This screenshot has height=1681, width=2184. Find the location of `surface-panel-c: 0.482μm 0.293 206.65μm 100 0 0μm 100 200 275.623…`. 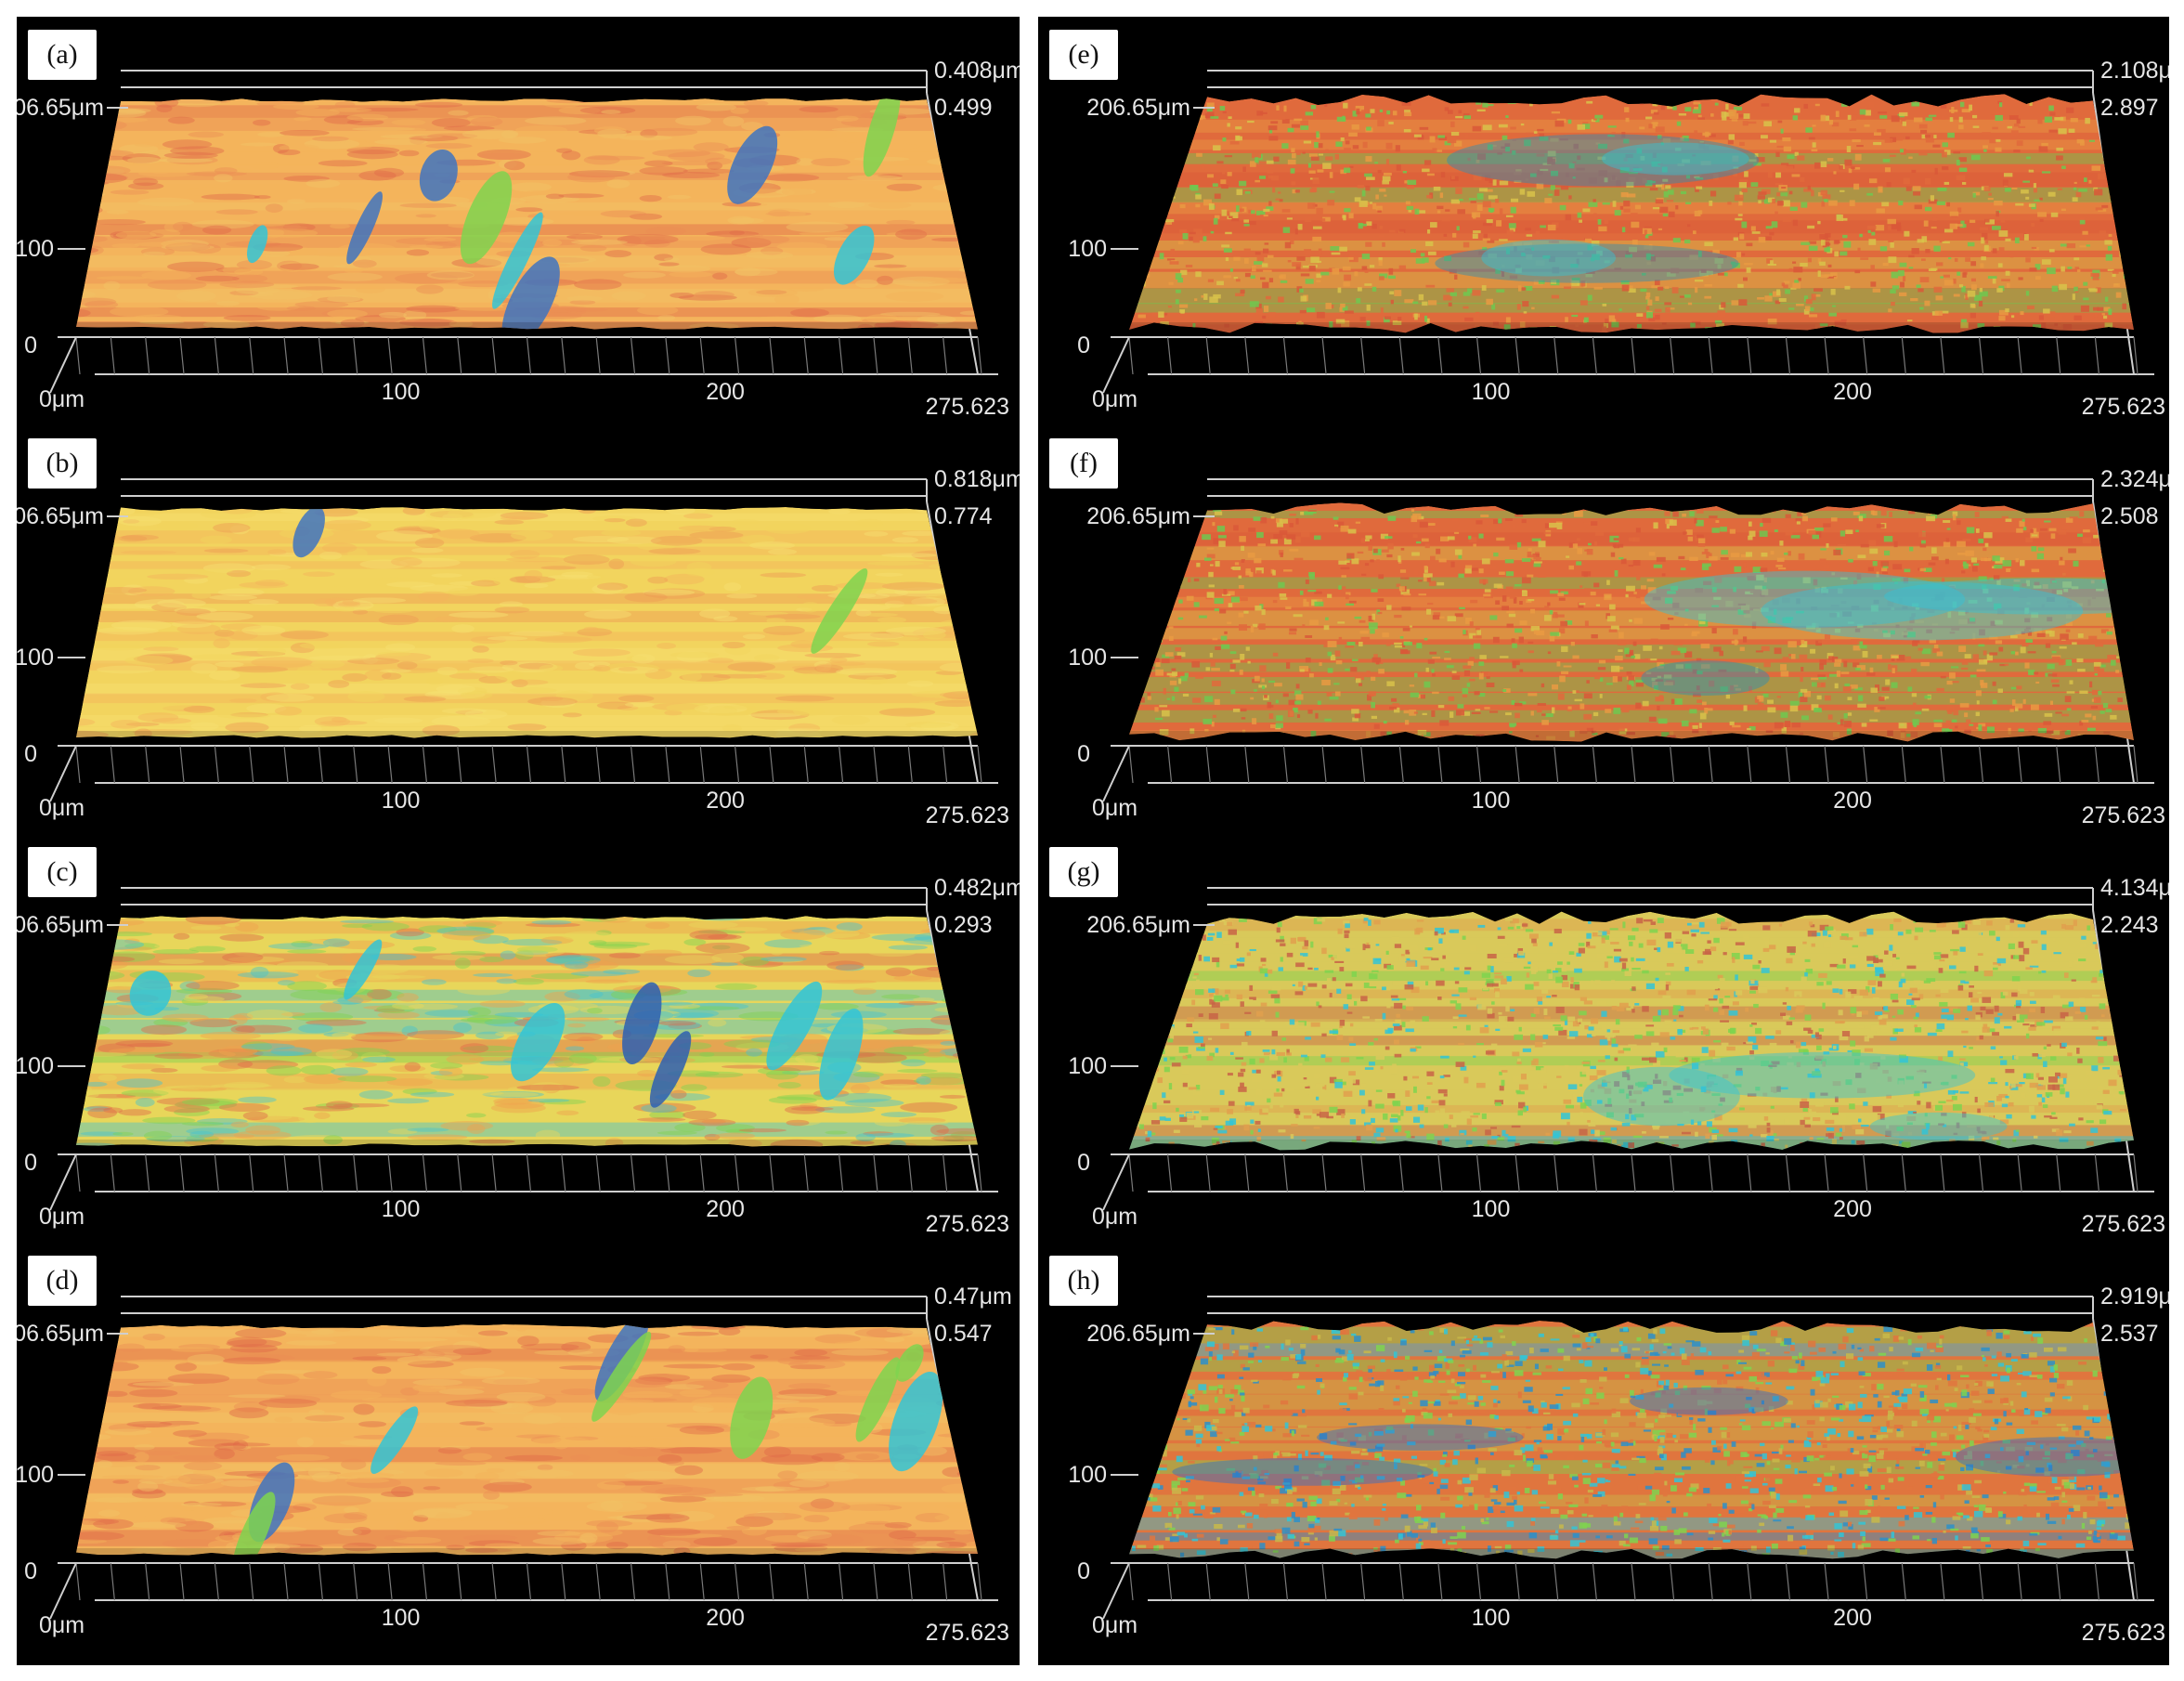

surface-panel-c: 0.482μm 0.293 206.65μm 100 0 0μm 100 200 275.623… is located at coordinates (518, 1038).